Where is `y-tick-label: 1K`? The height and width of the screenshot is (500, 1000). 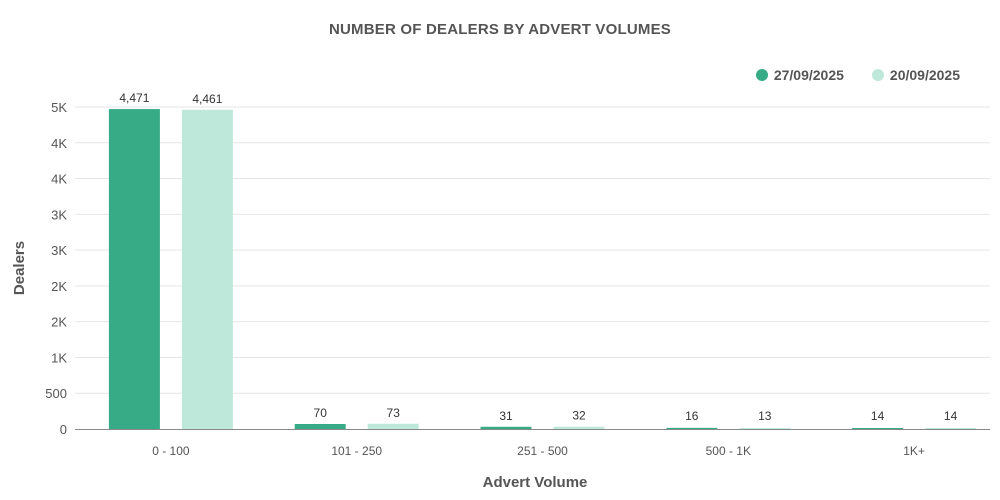 y-tick-label: 1K is located at coordinates (59, 357).